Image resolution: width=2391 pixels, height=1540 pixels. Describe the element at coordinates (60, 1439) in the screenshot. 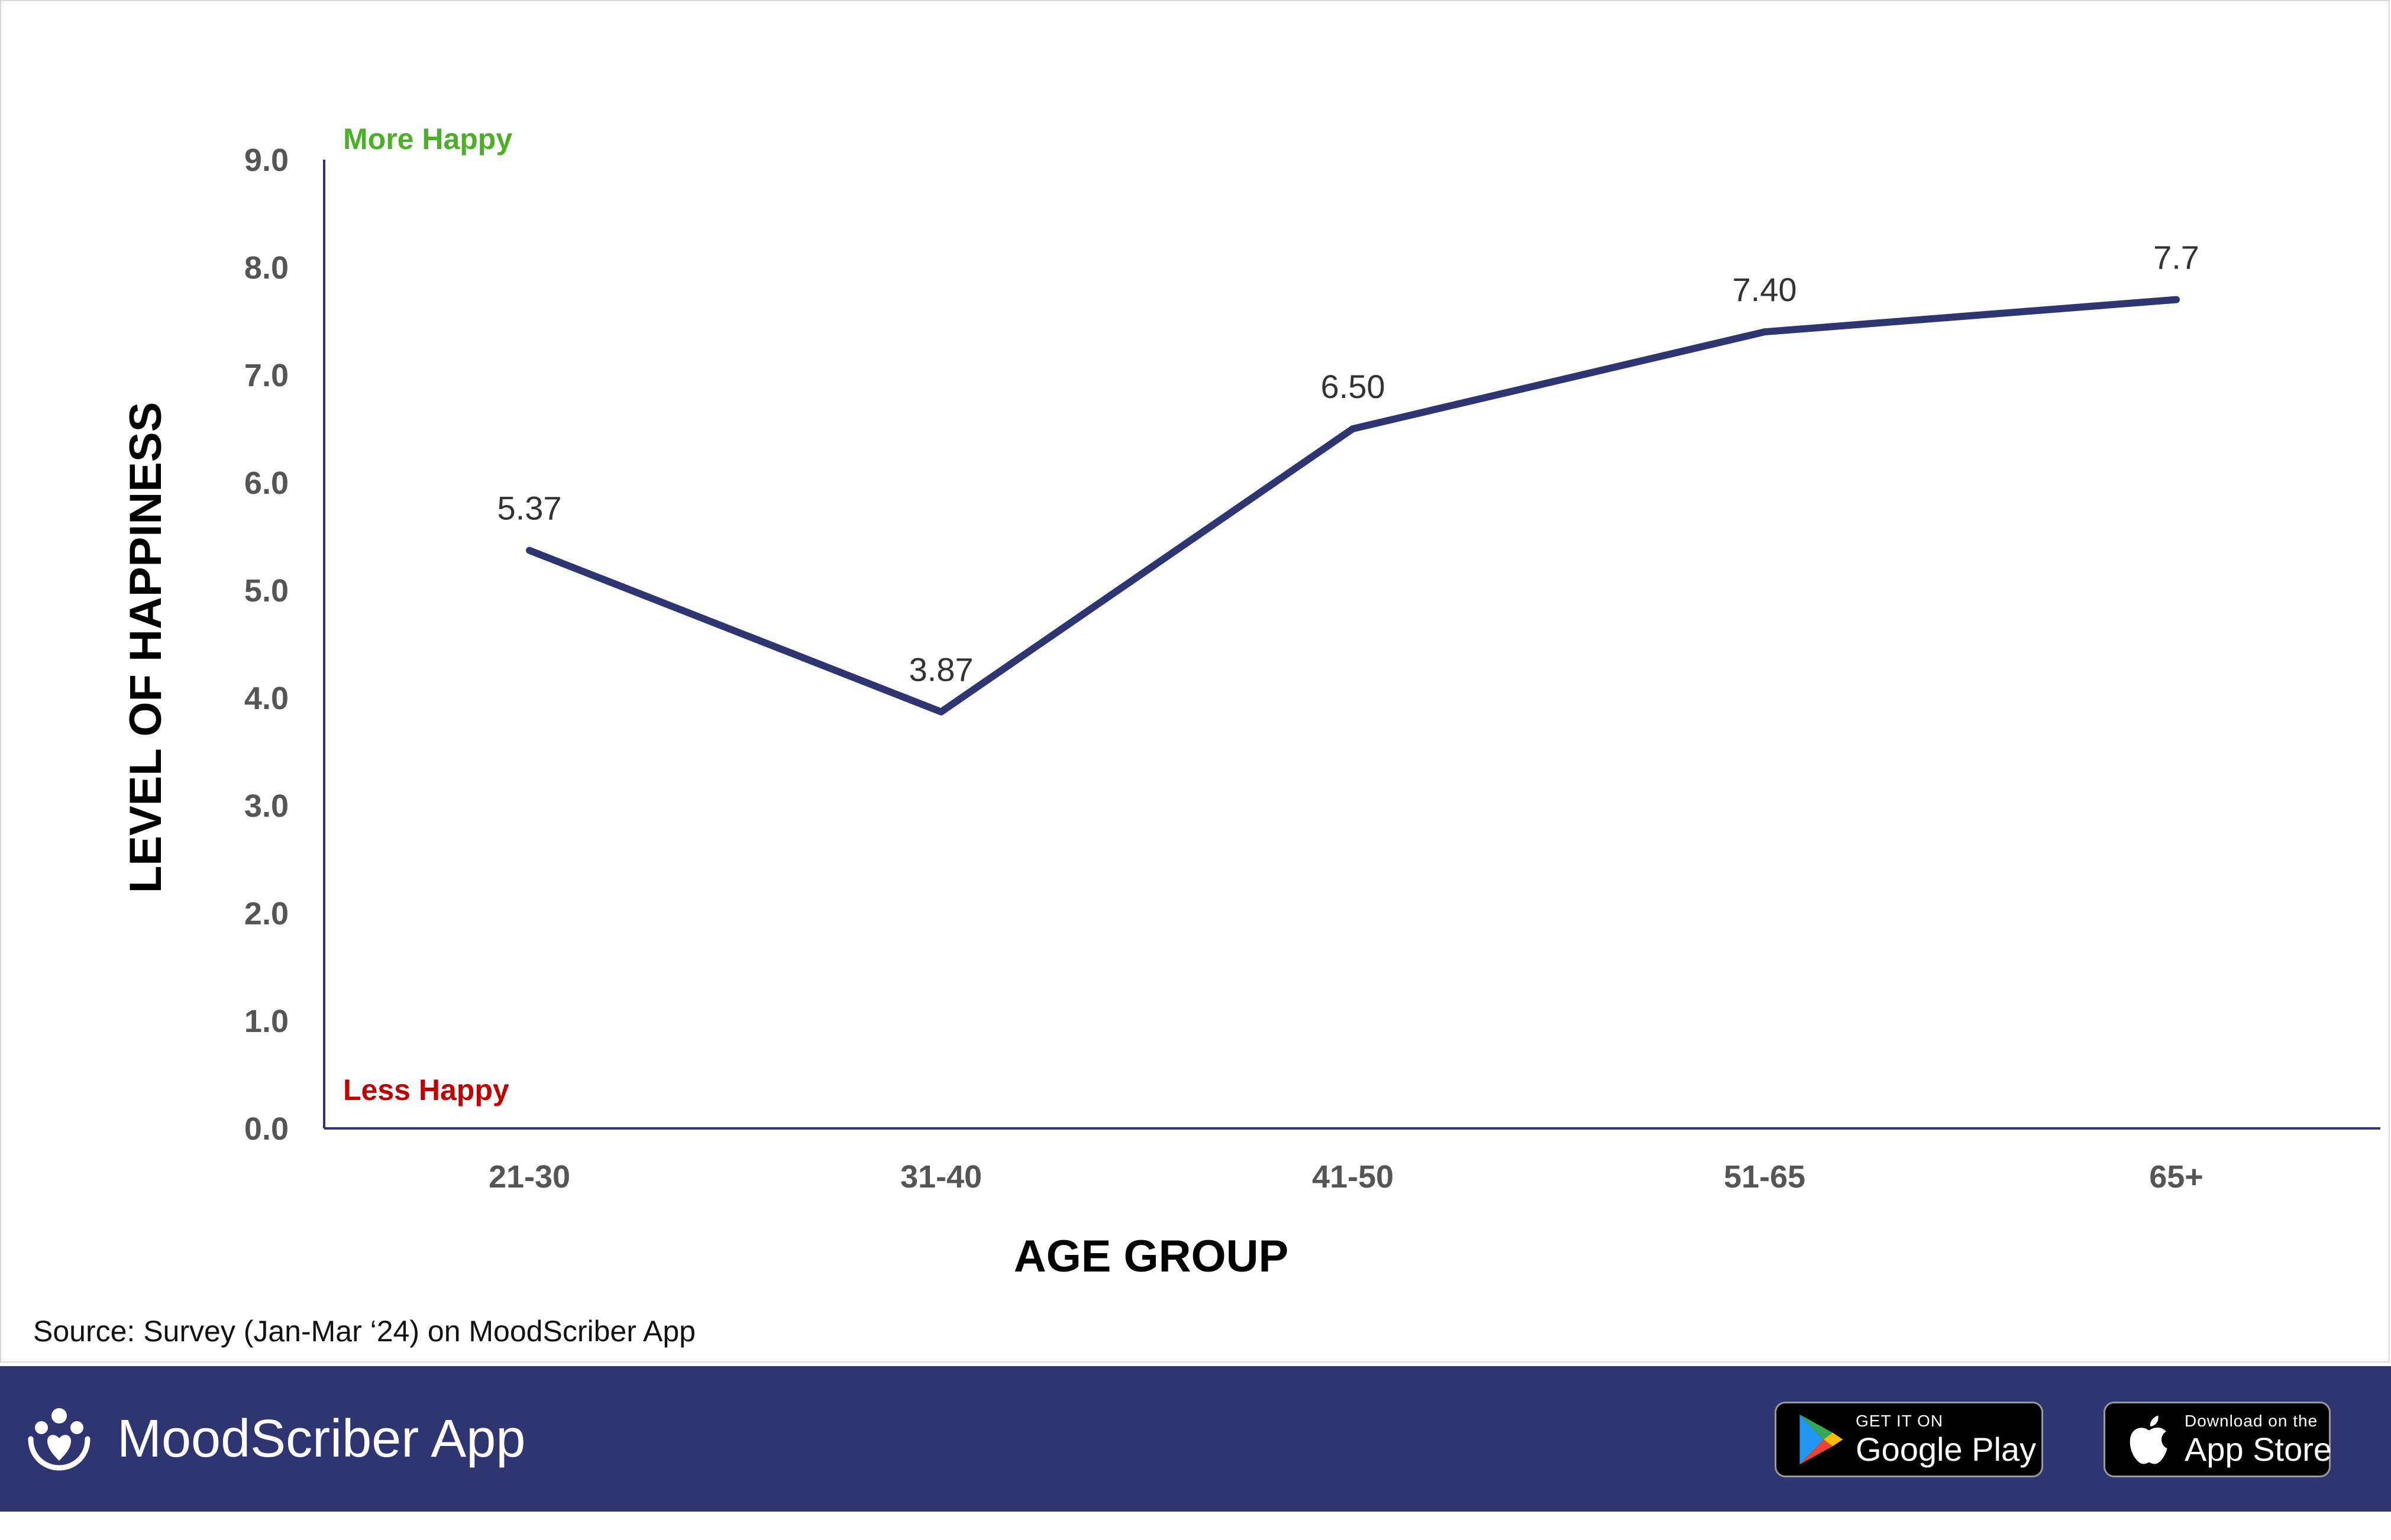

I see `people-heart-icon` at that location.